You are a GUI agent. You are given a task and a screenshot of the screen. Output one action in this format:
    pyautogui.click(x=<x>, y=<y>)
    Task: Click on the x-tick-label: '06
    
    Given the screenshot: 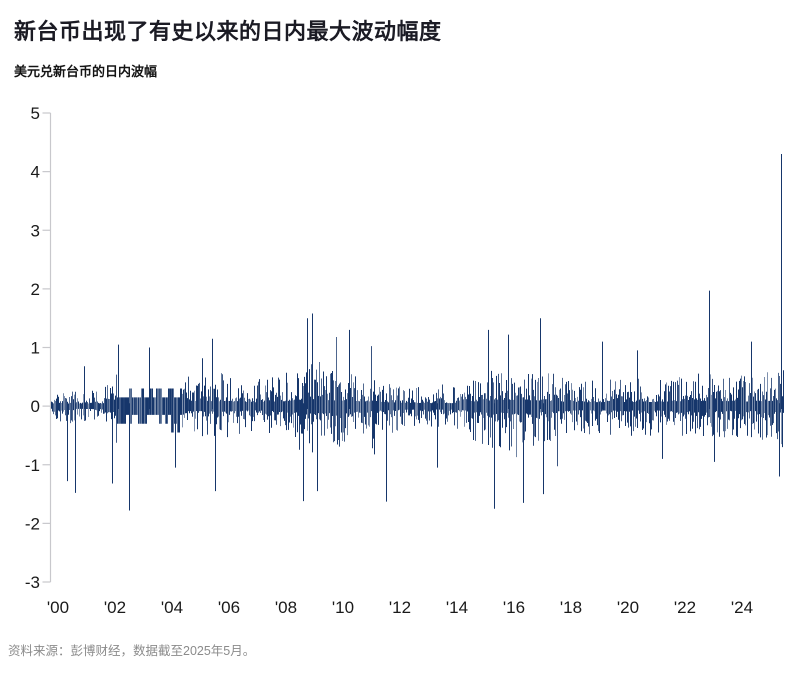 What is the action you would take?
    pyautogui.click(x=229, y=607)
    